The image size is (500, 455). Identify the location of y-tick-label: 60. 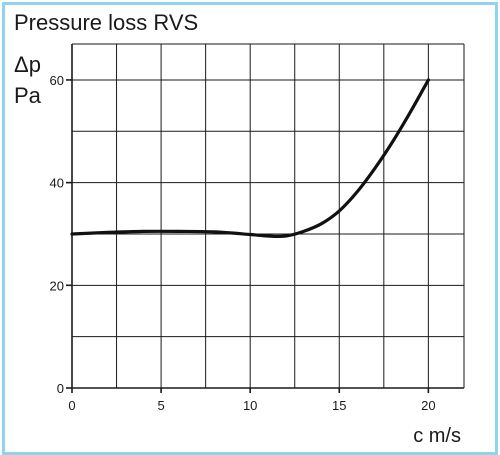
(57, 80).